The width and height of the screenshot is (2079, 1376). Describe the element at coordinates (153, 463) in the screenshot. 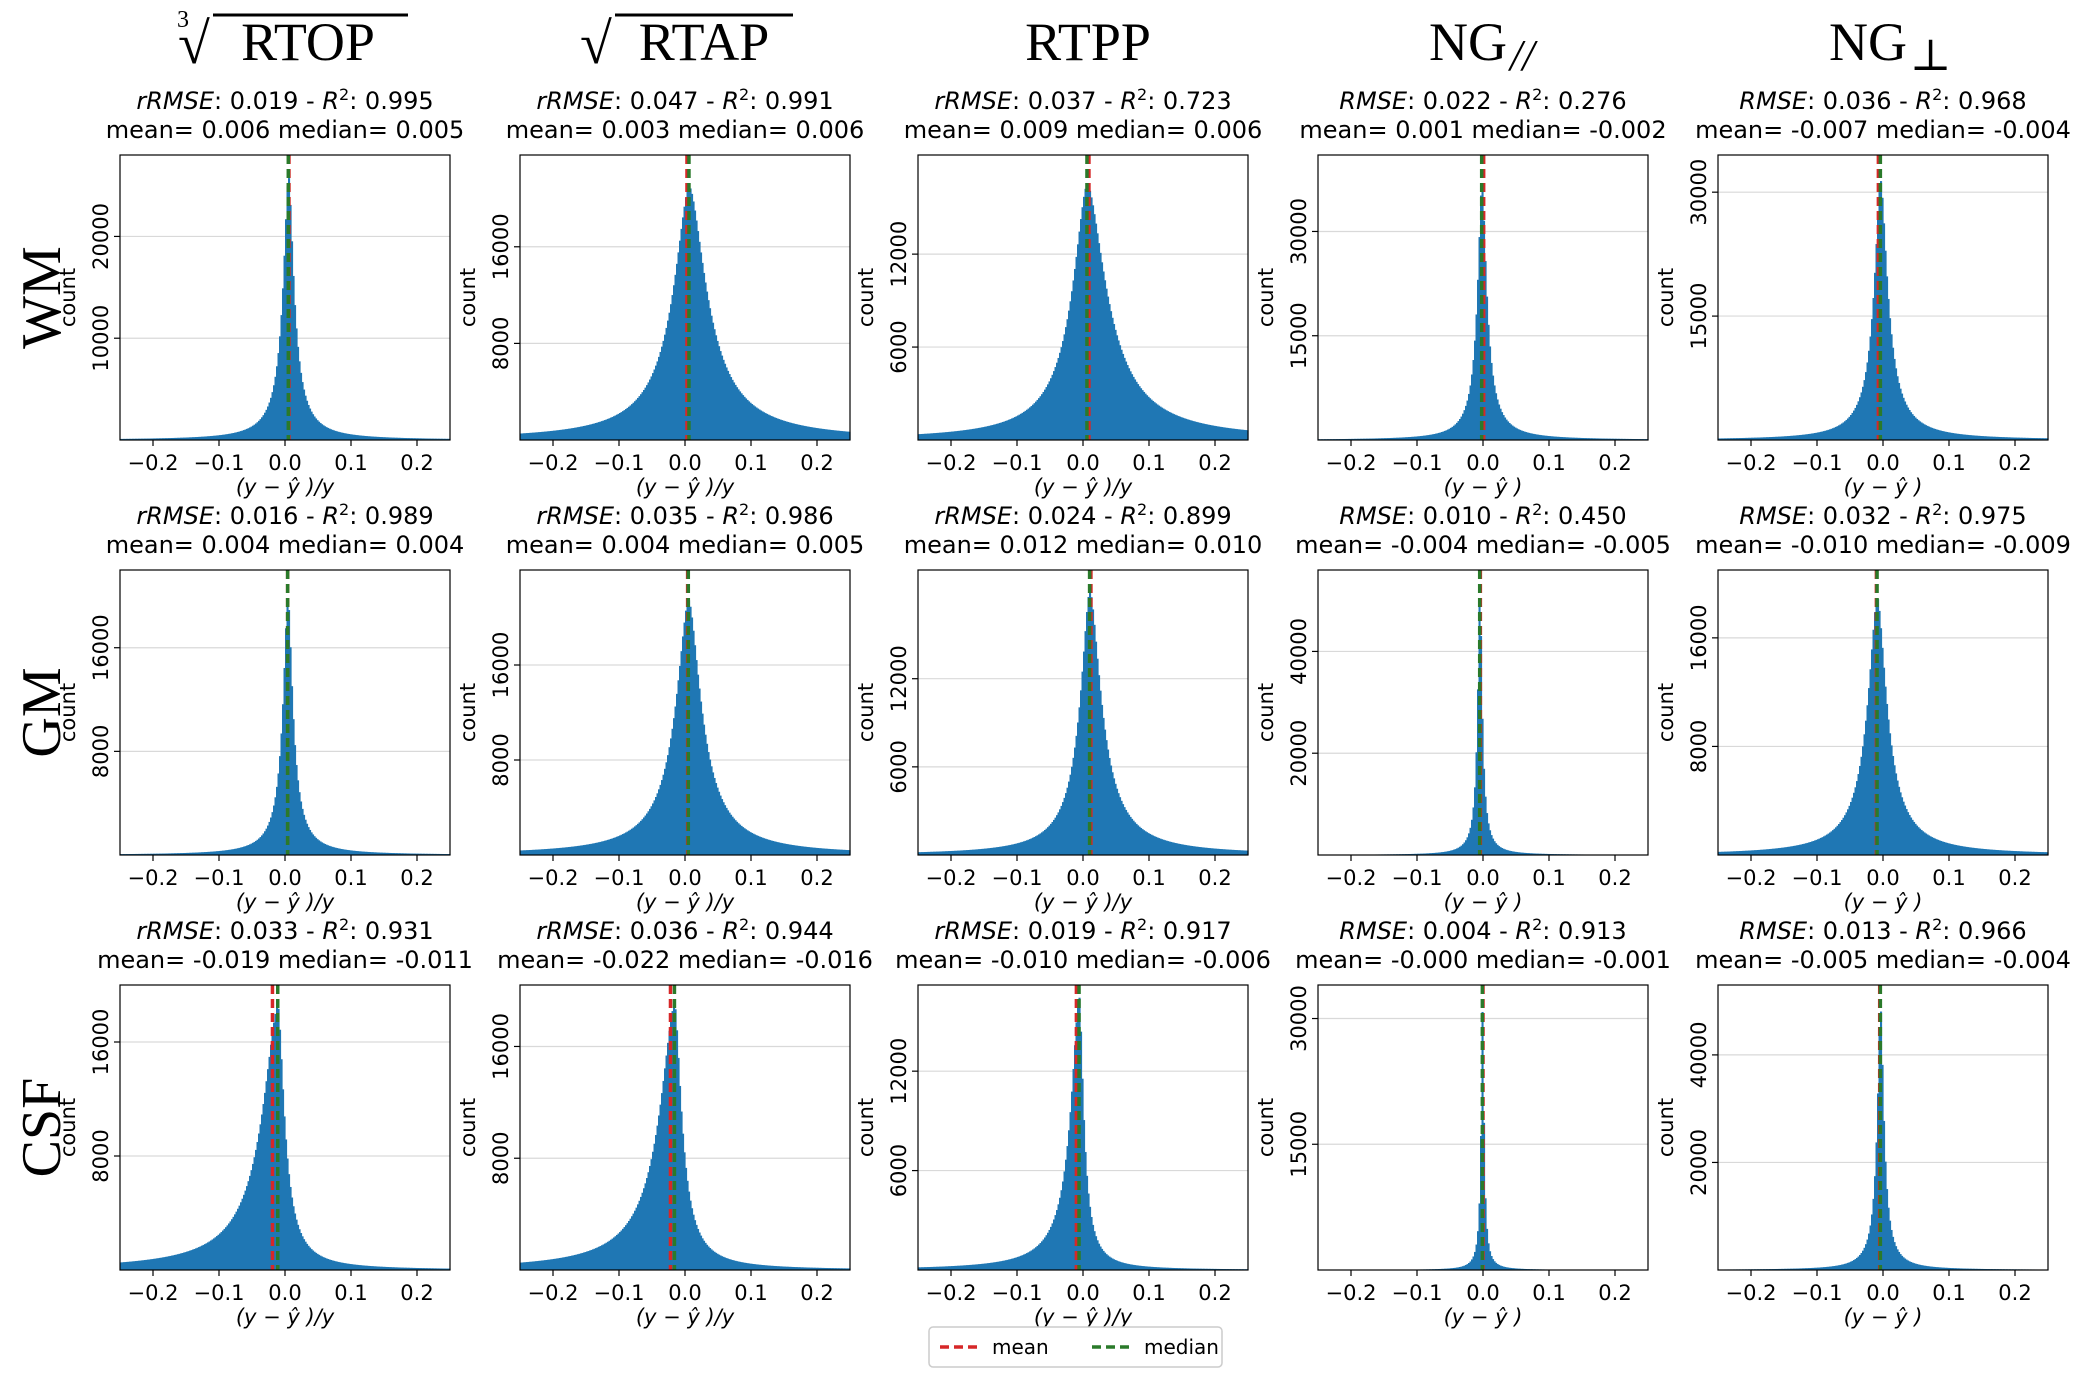

I see `x-tick-label: −0.2` at that location.